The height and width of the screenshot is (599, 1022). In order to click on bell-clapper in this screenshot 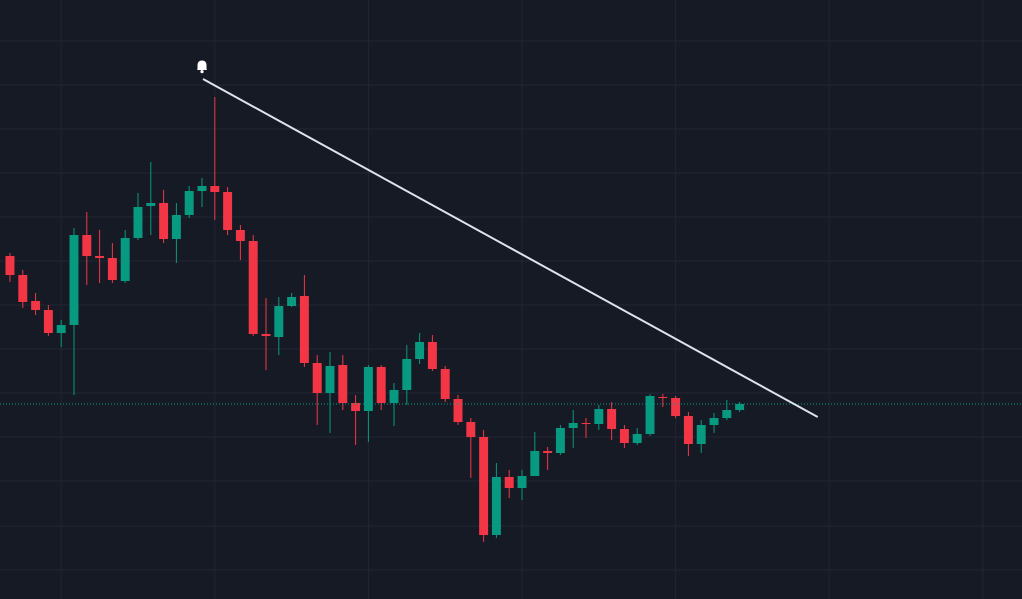, I will do `click(202, 72)`.